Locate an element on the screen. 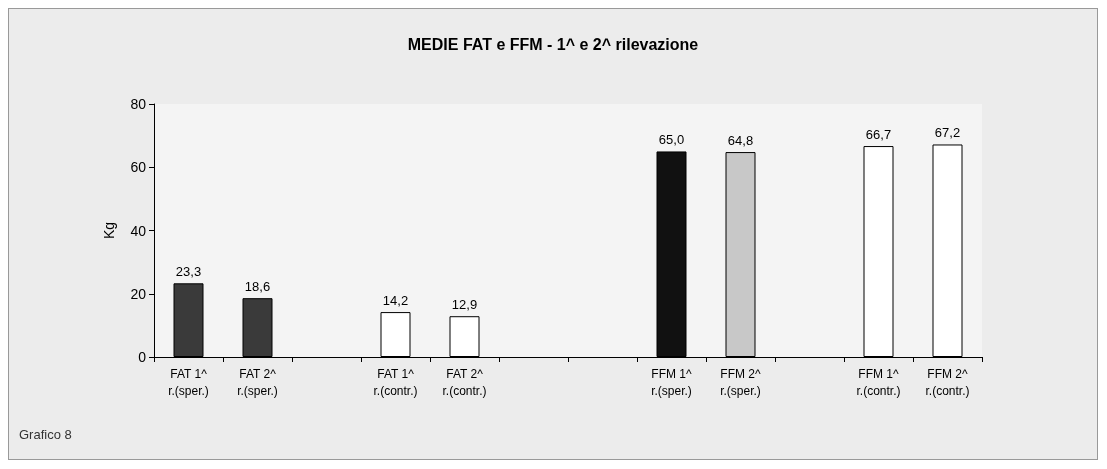 The height and width of the screenshot is (469, 1107). x-tick-label: FFM 1^ r.(contr.) is located at coordinates (878, 382).